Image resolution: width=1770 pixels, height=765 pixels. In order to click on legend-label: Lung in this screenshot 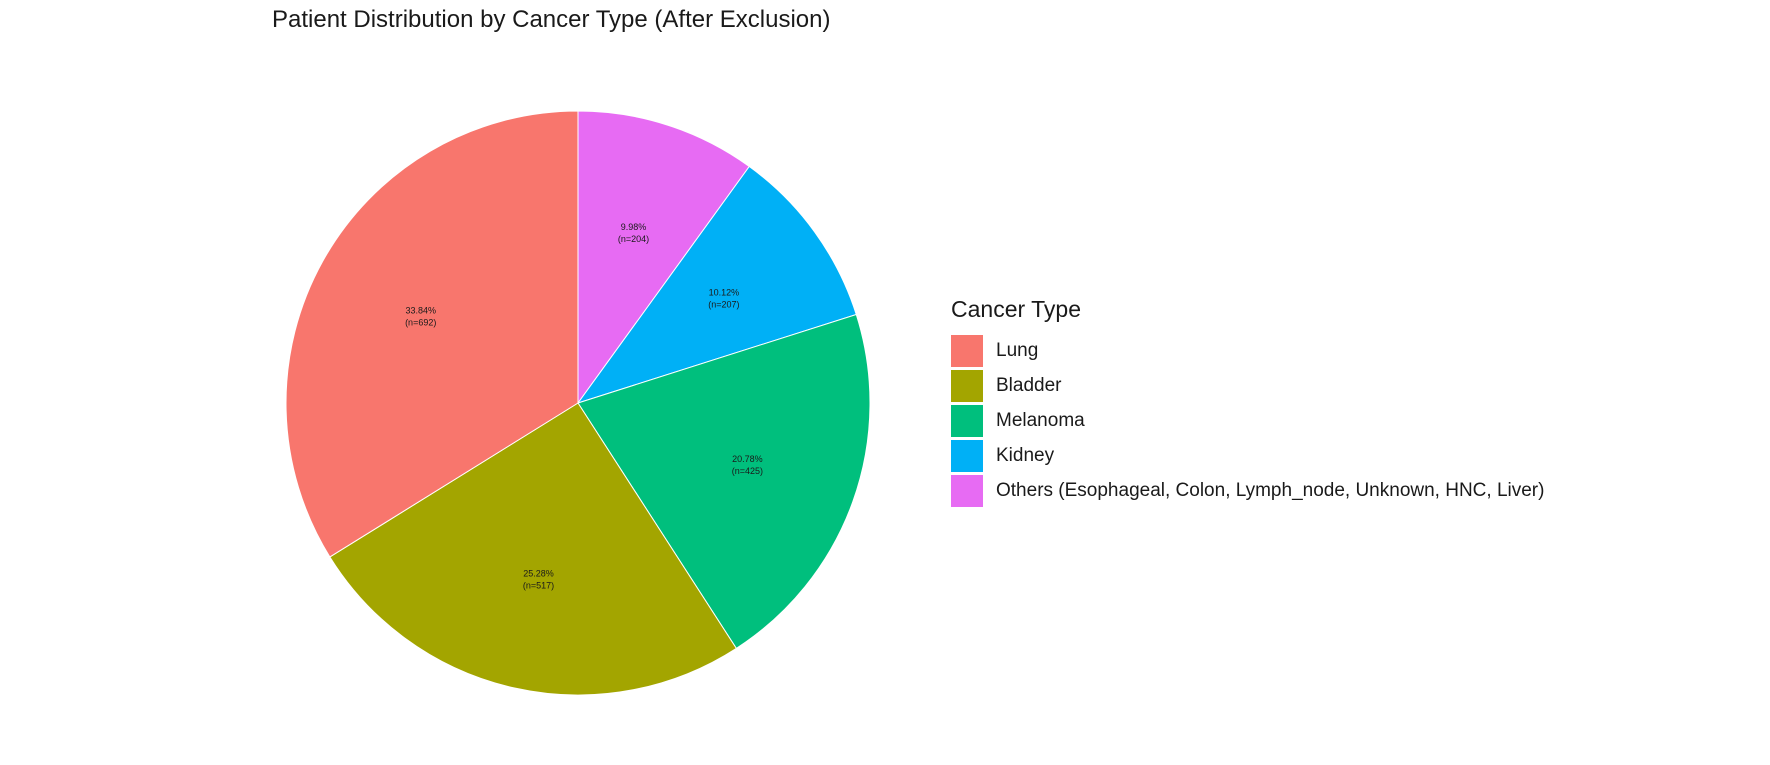, I will do `click(1017, 350)`.